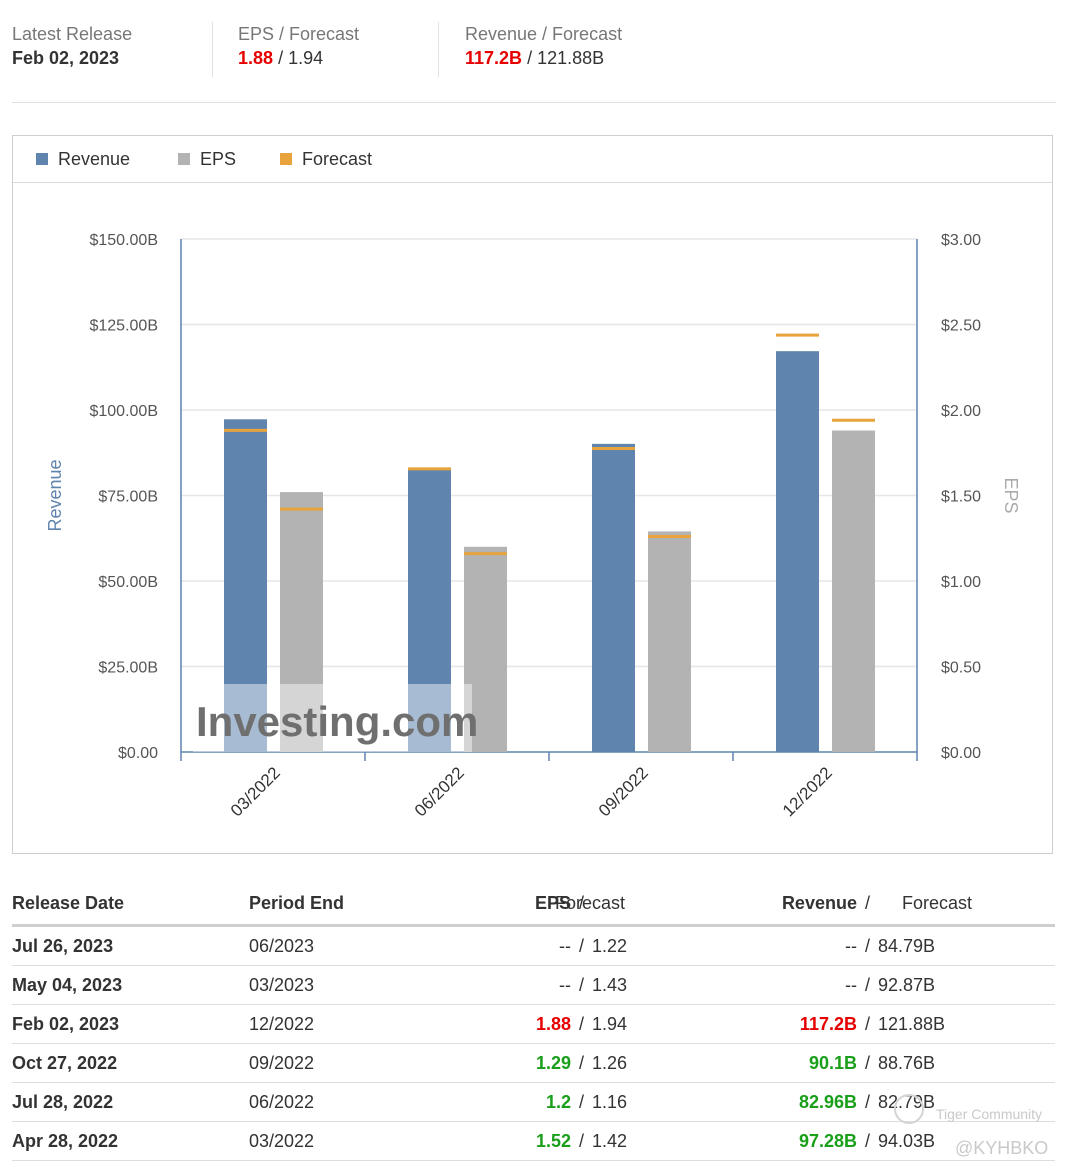  Describe the element at coordinates (552, 903) in the screenshot. I see `header-eps: EPS` at that location.